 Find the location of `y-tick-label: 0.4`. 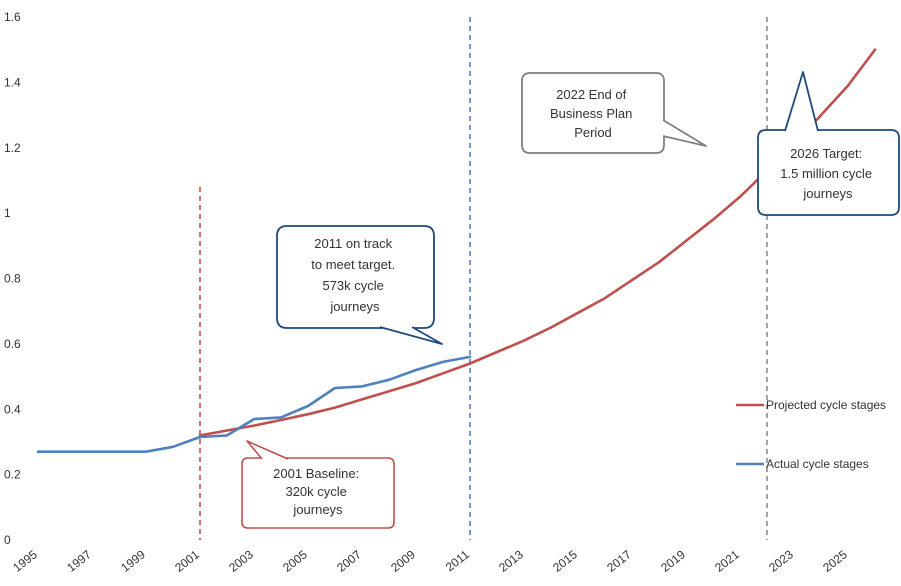

y-tick-label: 0.4 is located at coordinates (12, 409).